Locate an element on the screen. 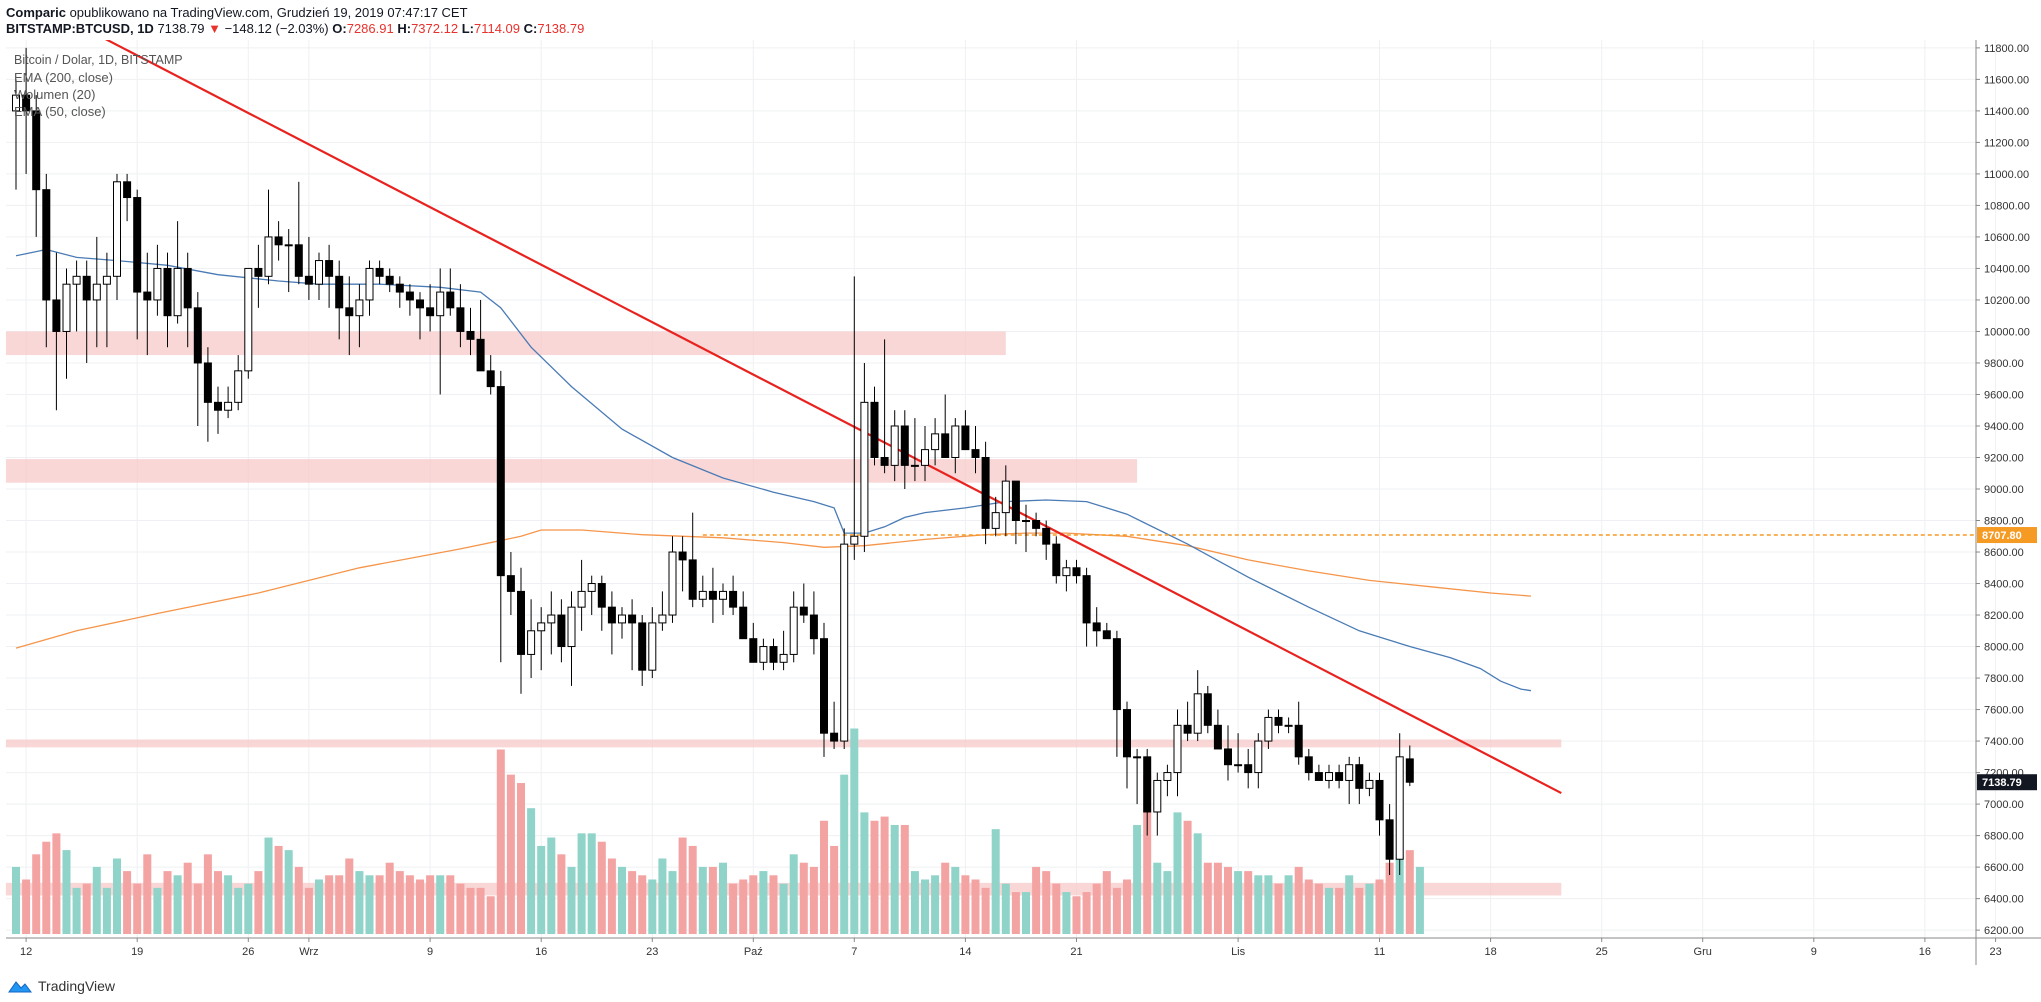 This screenshot has width=2041, height=1002. legend-symbol: Bitcoin / Dolar, 1D, BITSTAMP is located at coordinates (98, 60).